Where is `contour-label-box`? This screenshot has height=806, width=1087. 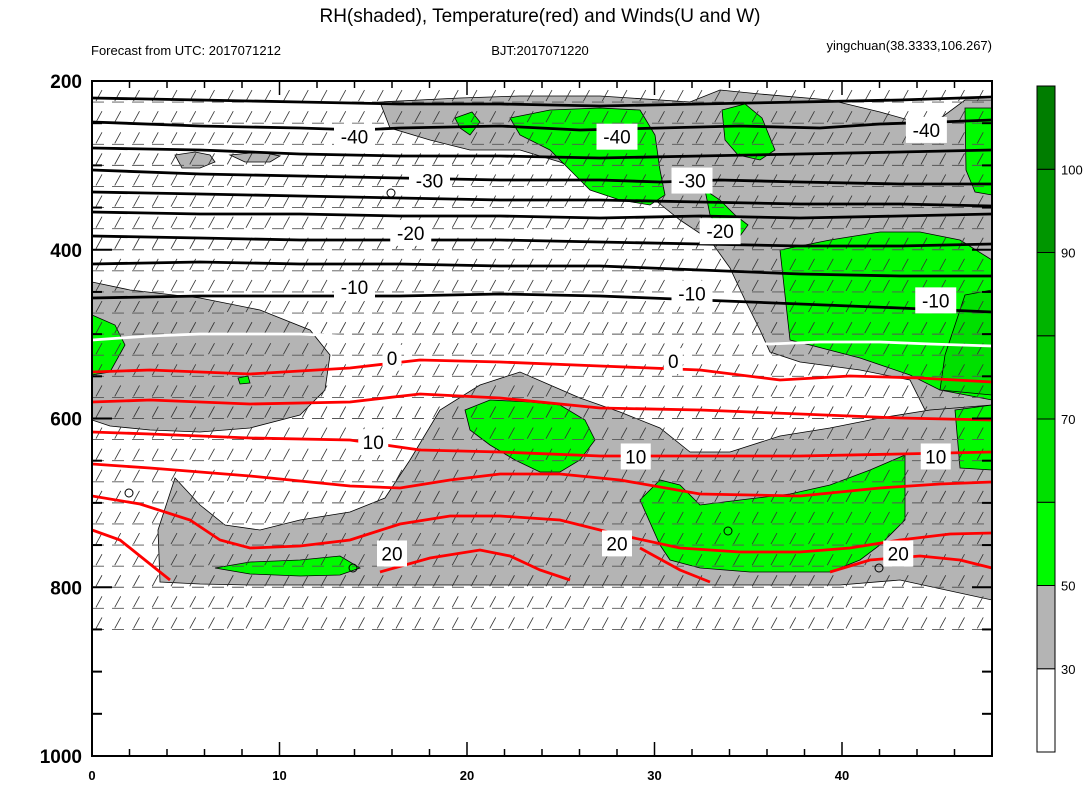
contour-label-box is located at coordinates (354, 286).